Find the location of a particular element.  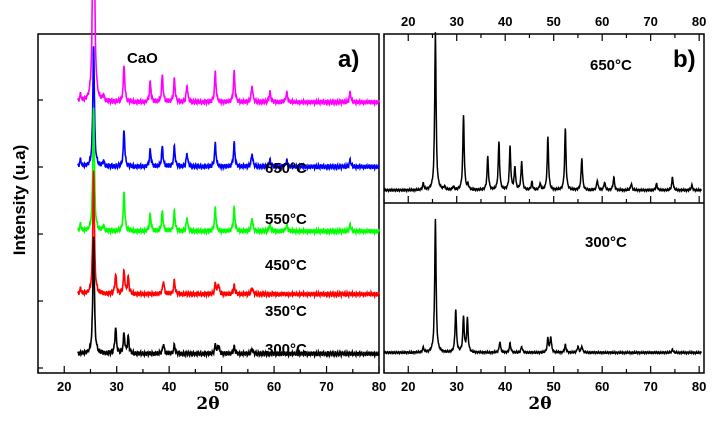

panel-b-x-axis-label: 2θ is located at coordinates (539, 404).